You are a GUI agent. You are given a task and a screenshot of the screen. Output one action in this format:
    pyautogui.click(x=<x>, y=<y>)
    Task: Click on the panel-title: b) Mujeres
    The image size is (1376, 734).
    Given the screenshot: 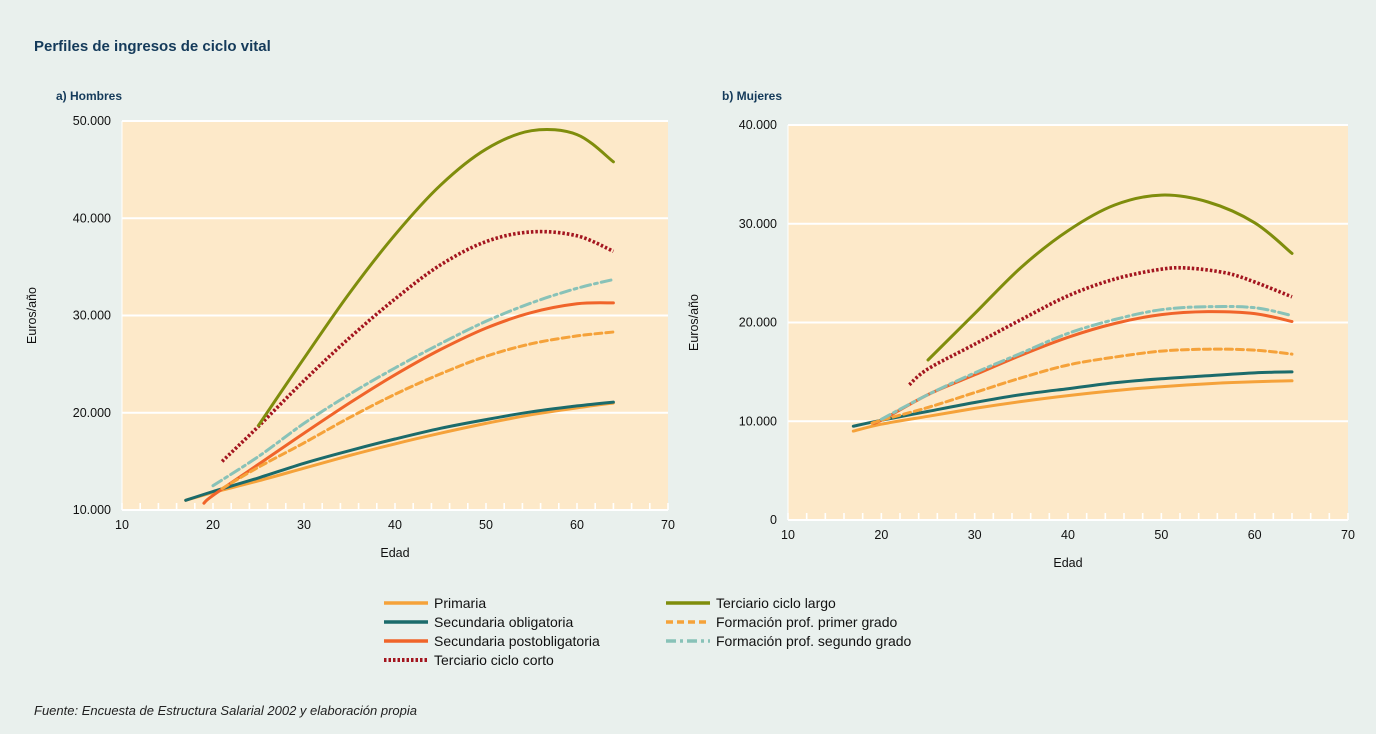 What is the action you would take?
    pyautogui.click(x=752, y=96)
    